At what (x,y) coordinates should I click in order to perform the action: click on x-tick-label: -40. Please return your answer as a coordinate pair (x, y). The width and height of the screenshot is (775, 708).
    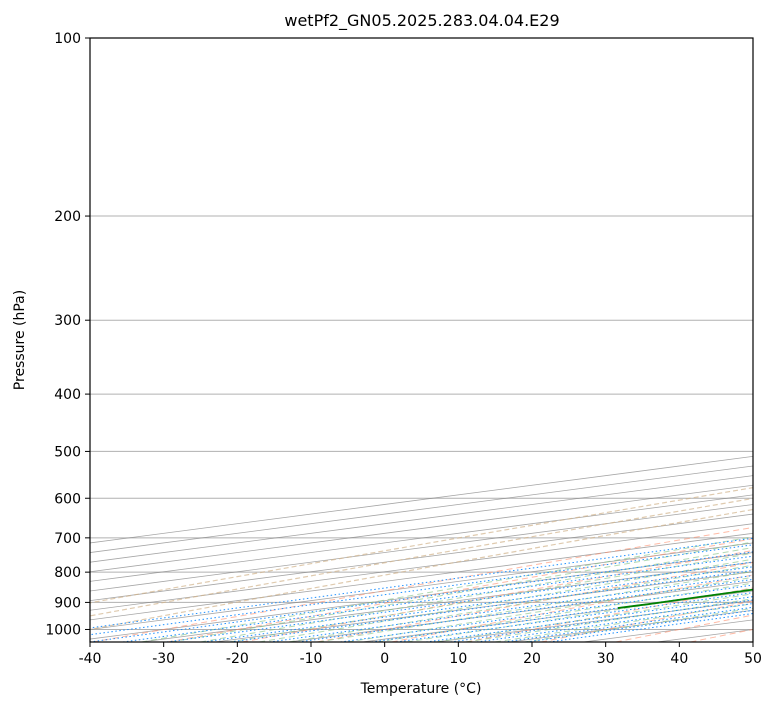
    Looking at the image, I should click on (90, 659).